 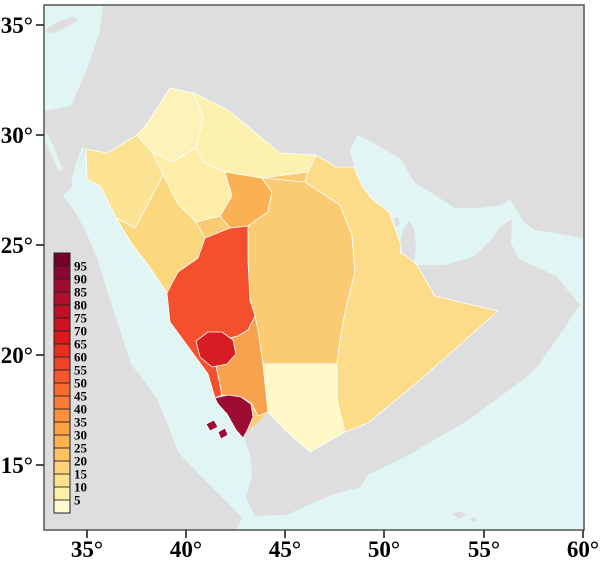 What do you see at coordinates (17, 25) in the screenshot?
I see `y-tick-label-35°: 35°` at bounding box center [17, 25].